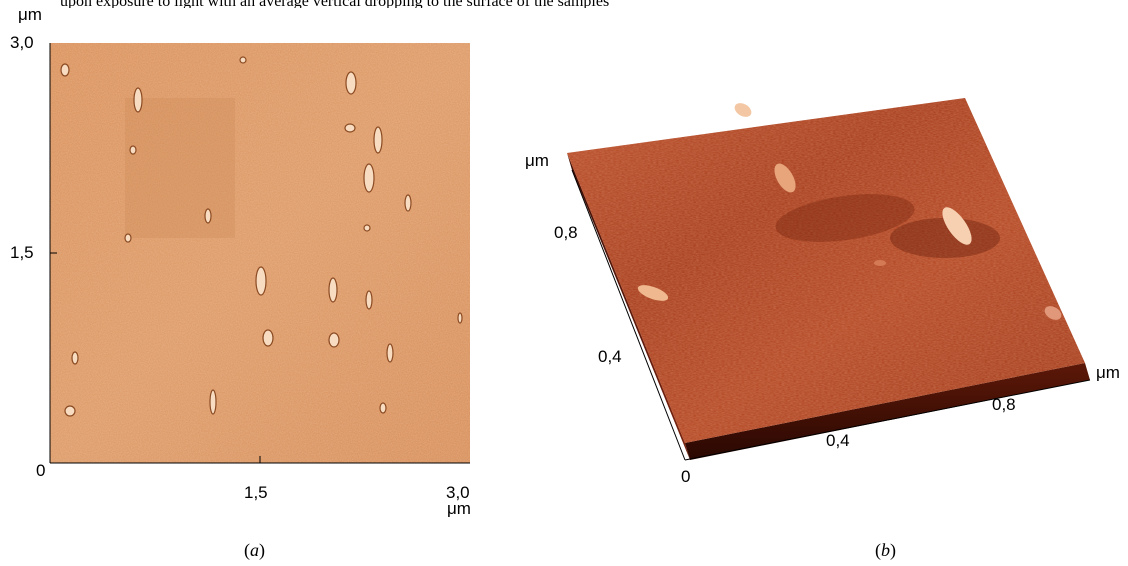 The height and width of the screenshot is (566, 1128). Describe the element at coordinates (30, 14) in the screenshot. I see `y-unit-label: μm` at that location.